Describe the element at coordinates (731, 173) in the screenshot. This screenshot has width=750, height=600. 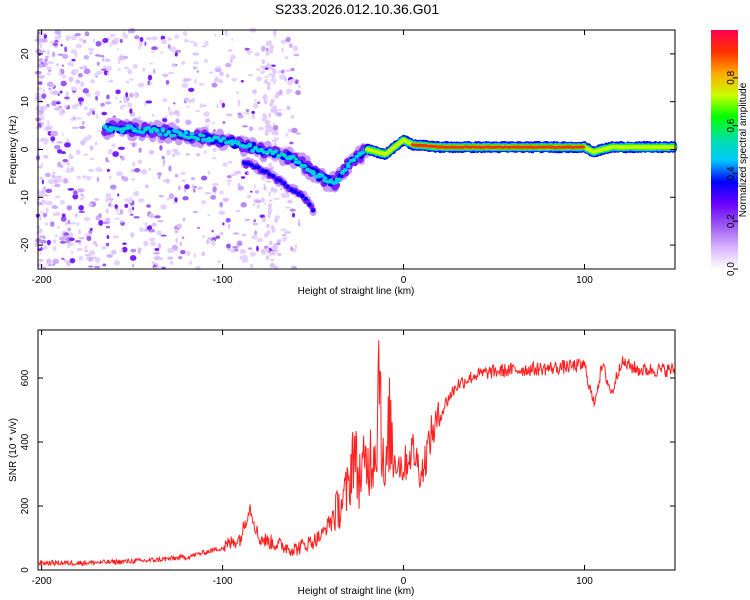
I see `colorbar-tick-label: 0.4` at that location.